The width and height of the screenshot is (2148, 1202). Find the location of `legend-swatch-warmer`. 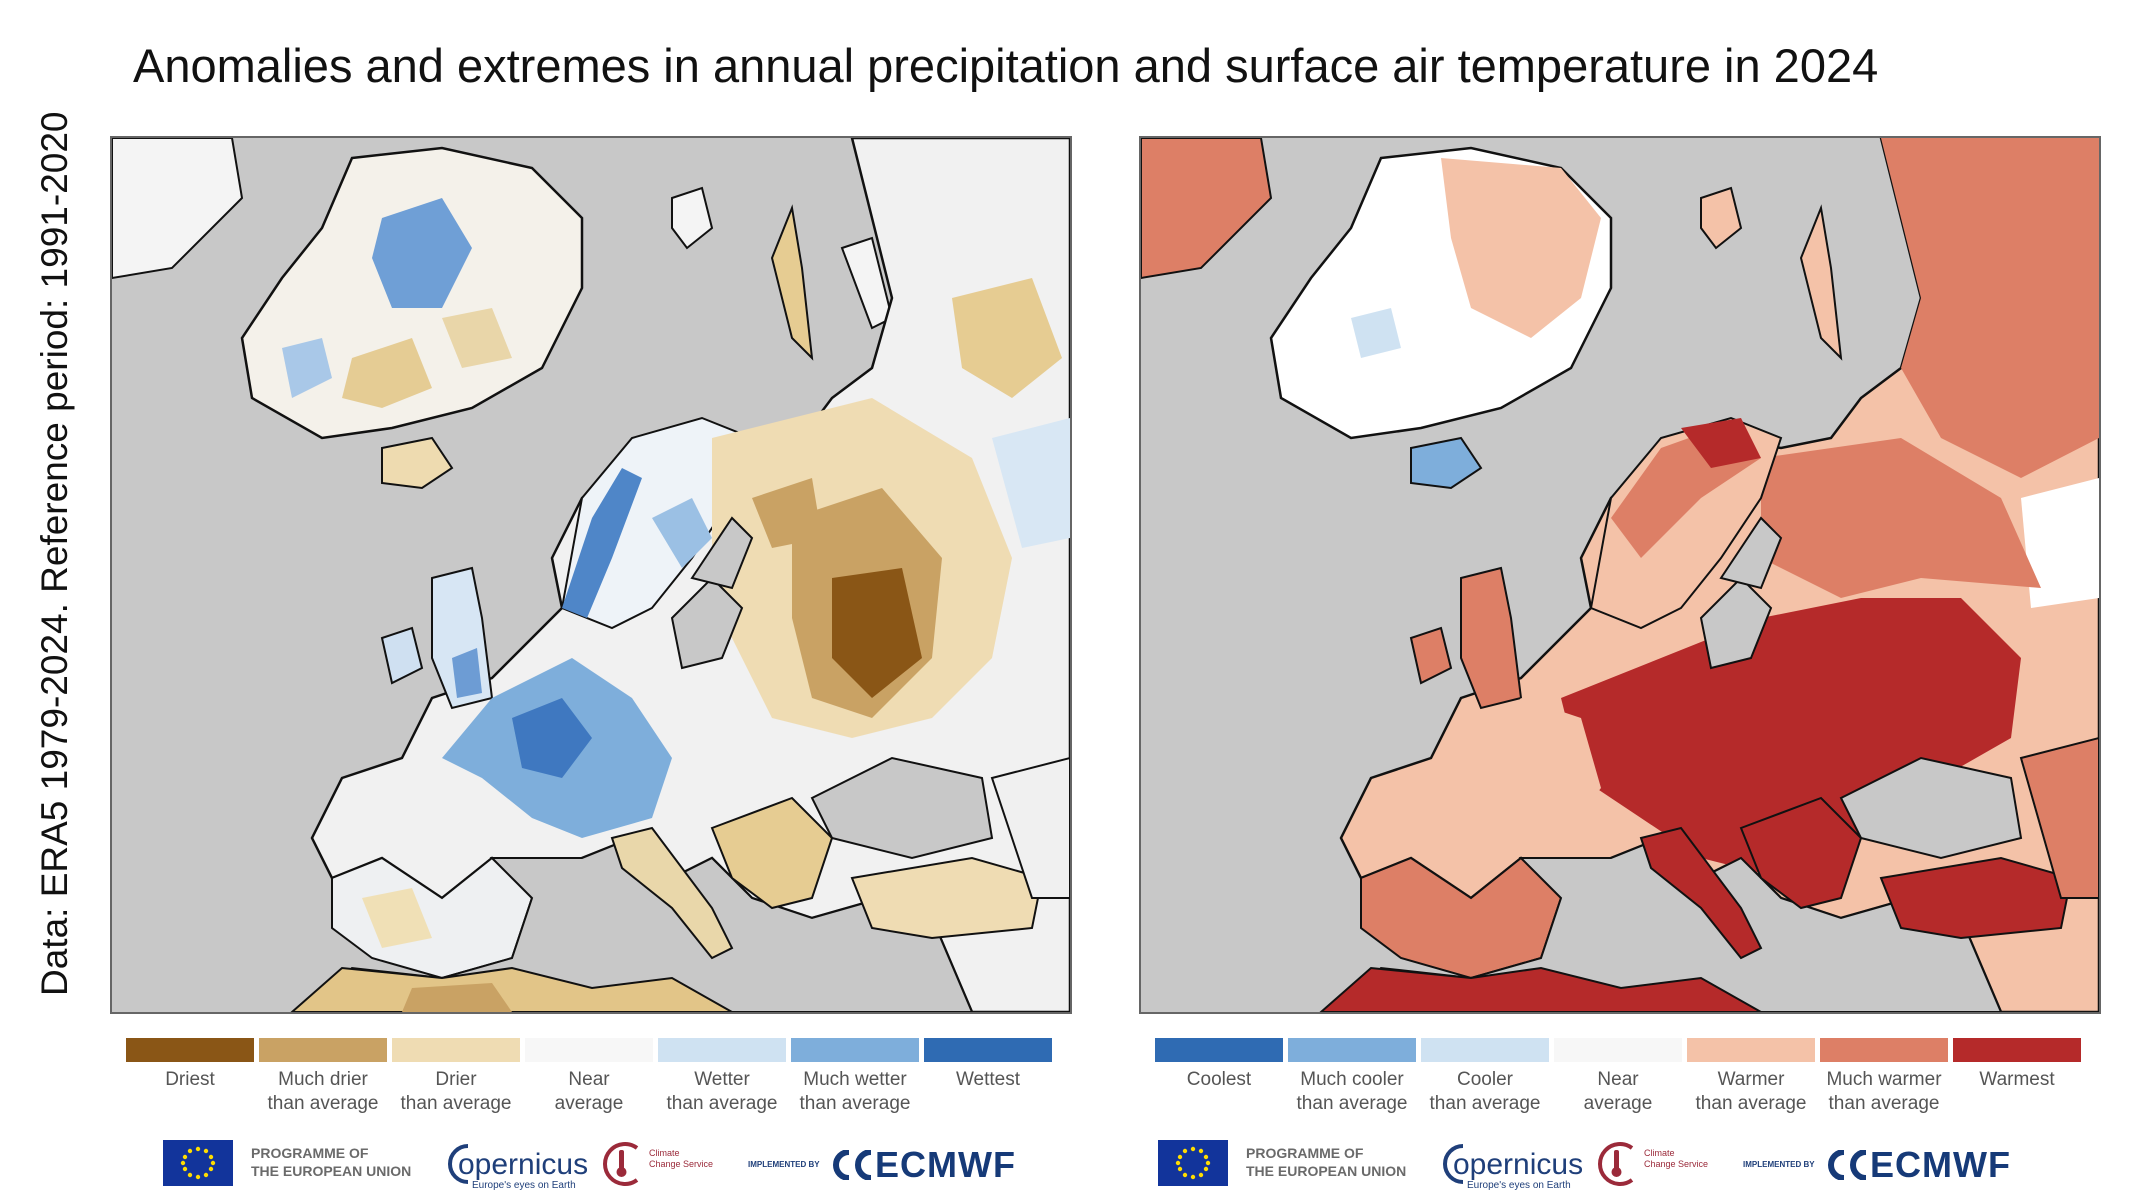

legend-swatch-warmer is located at coordinates (1751, 1050).